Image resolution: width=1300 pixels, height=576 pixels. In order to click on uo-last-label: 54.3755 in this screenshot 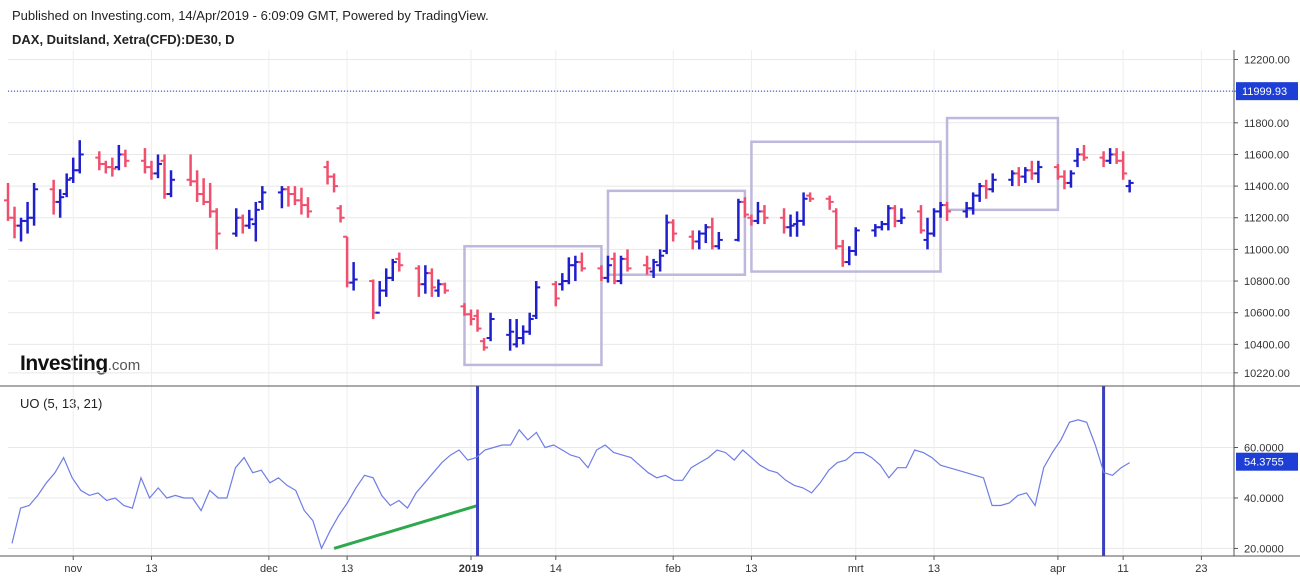, I will do `click(1264, 463)`.